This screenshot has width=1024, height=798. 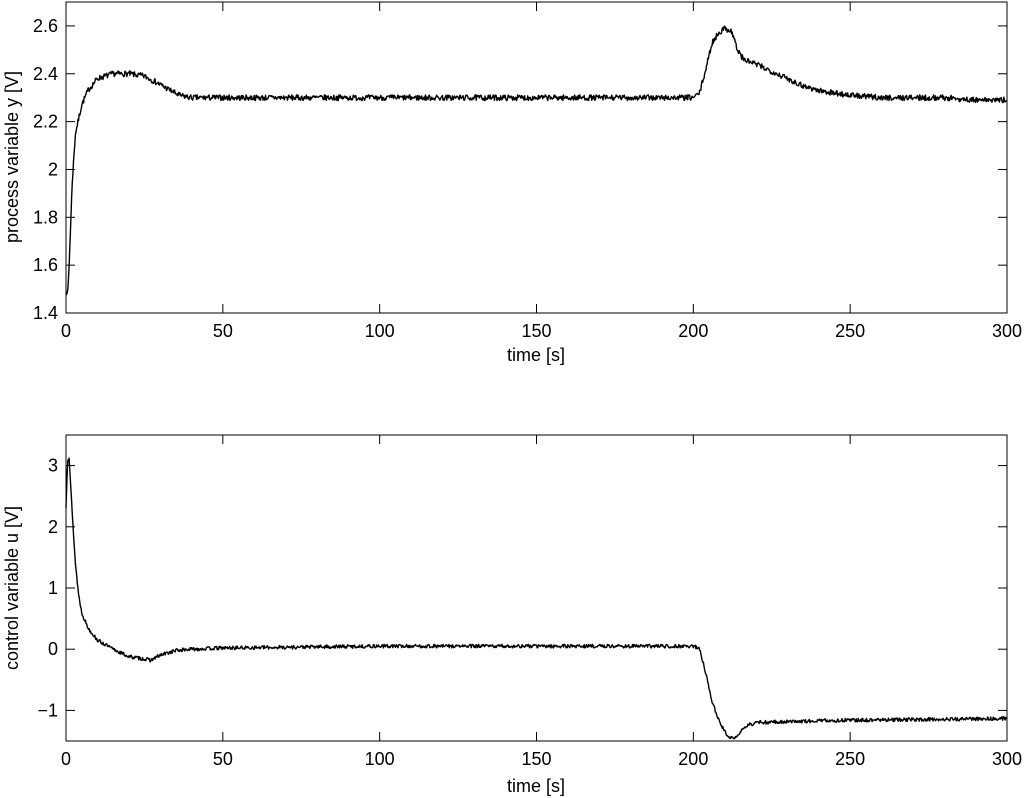 What do you see at coordinates (12, 157) in the screenshot?
I see `y-axis-label: process variable y [V]` at bounding box center [12, 157].